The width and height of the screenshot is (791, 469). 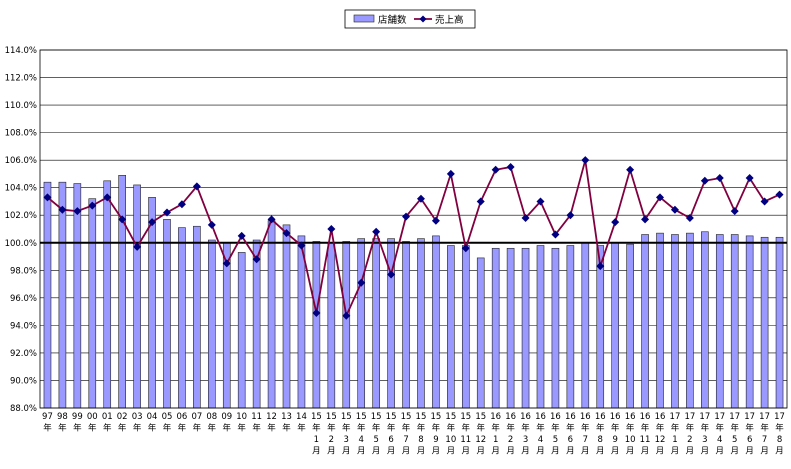 What do you see at coordinates (21, 51) in the screenshot?
I see `y-tick-label: 114.0%` at bounding box center [21, 51].